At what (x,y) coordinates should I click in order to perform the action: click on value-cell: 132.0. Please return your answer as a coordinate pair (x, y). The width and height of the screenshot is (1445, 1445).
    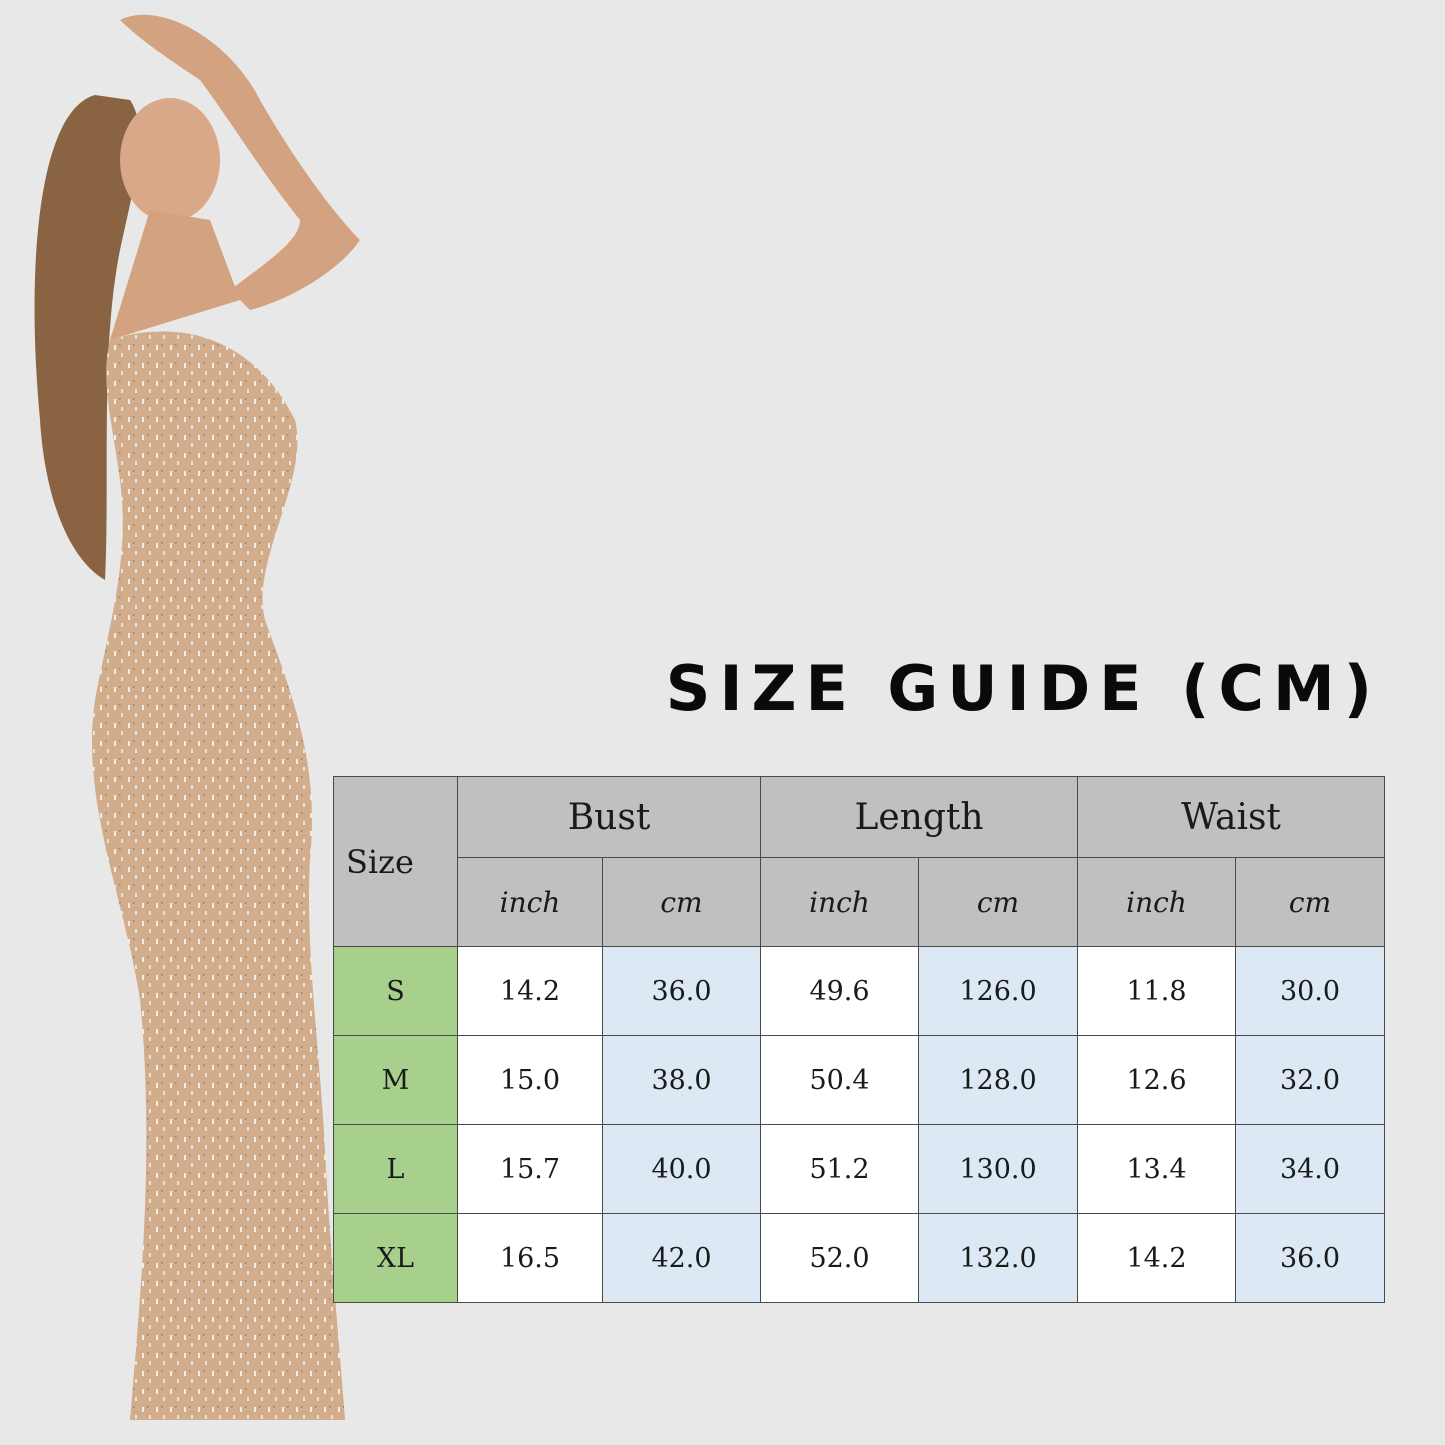
    Looking at the image, I should click on (998, 1258).